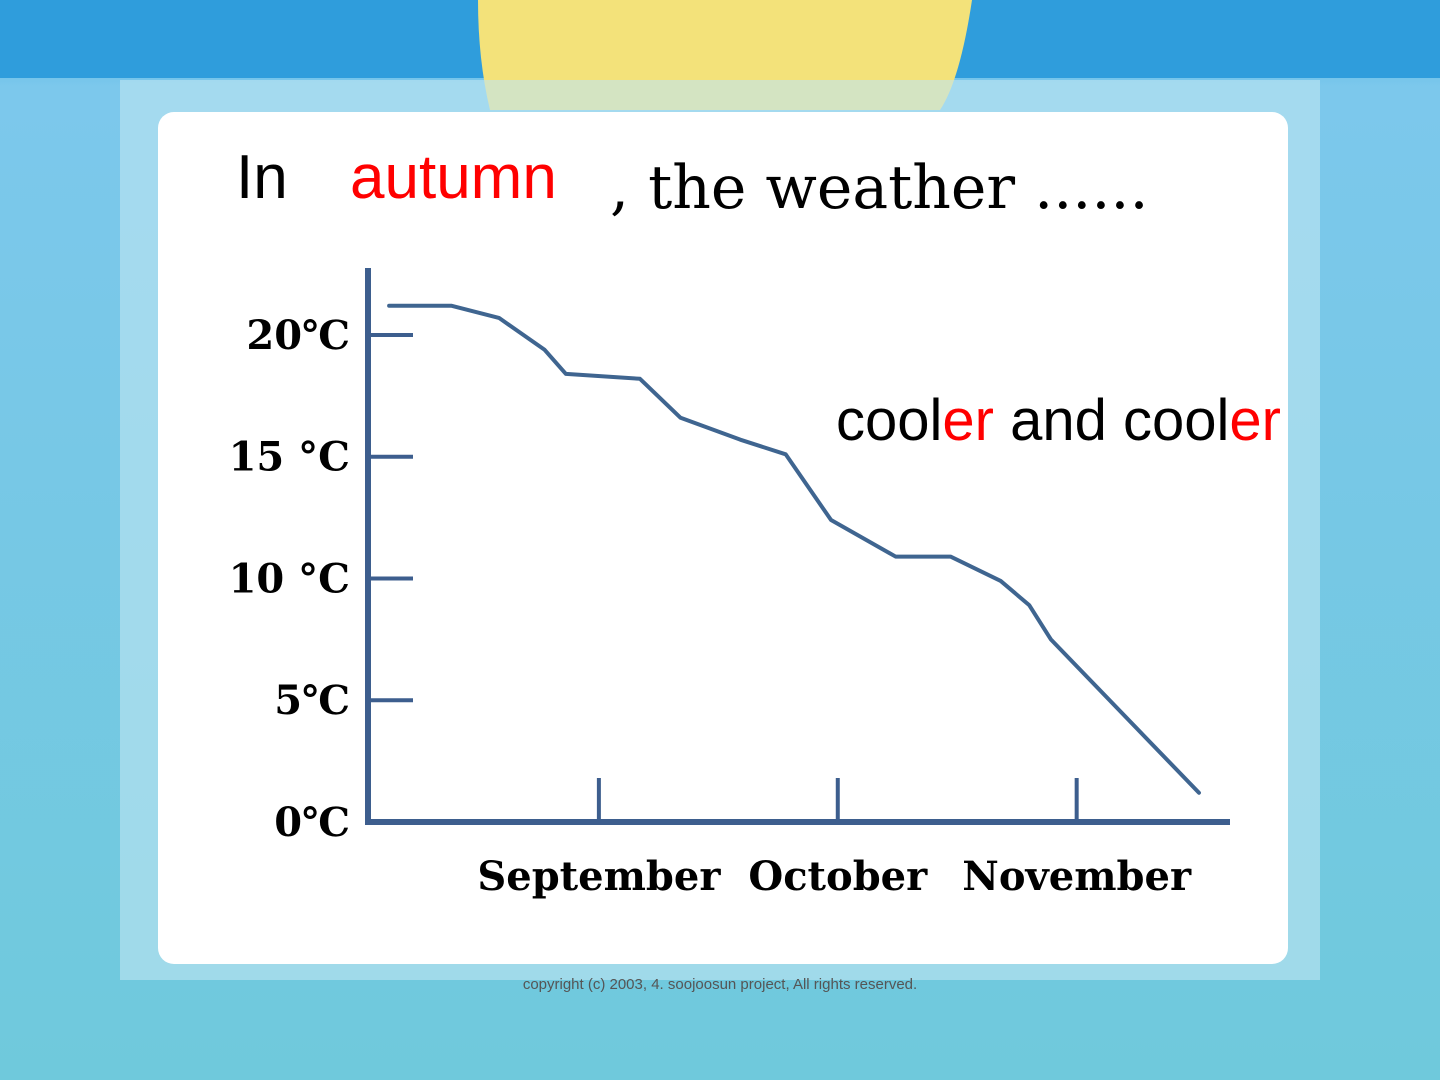  I want to click on y-tick-label: 15 °C, so click(289, 457).